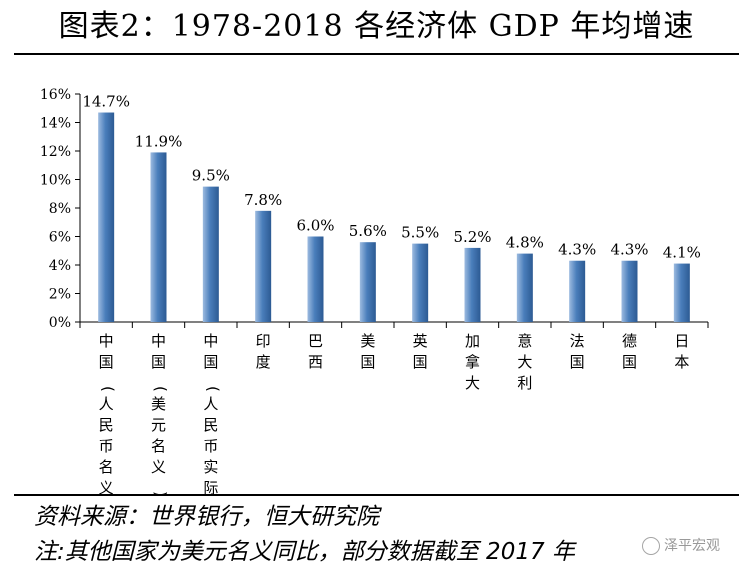 The width and height of the screenshot is (753, 576). What do you see at coordinates (55, 124) in the screenshot?
I see `y-tick-label: 14%` at bounding box center [55, 124].